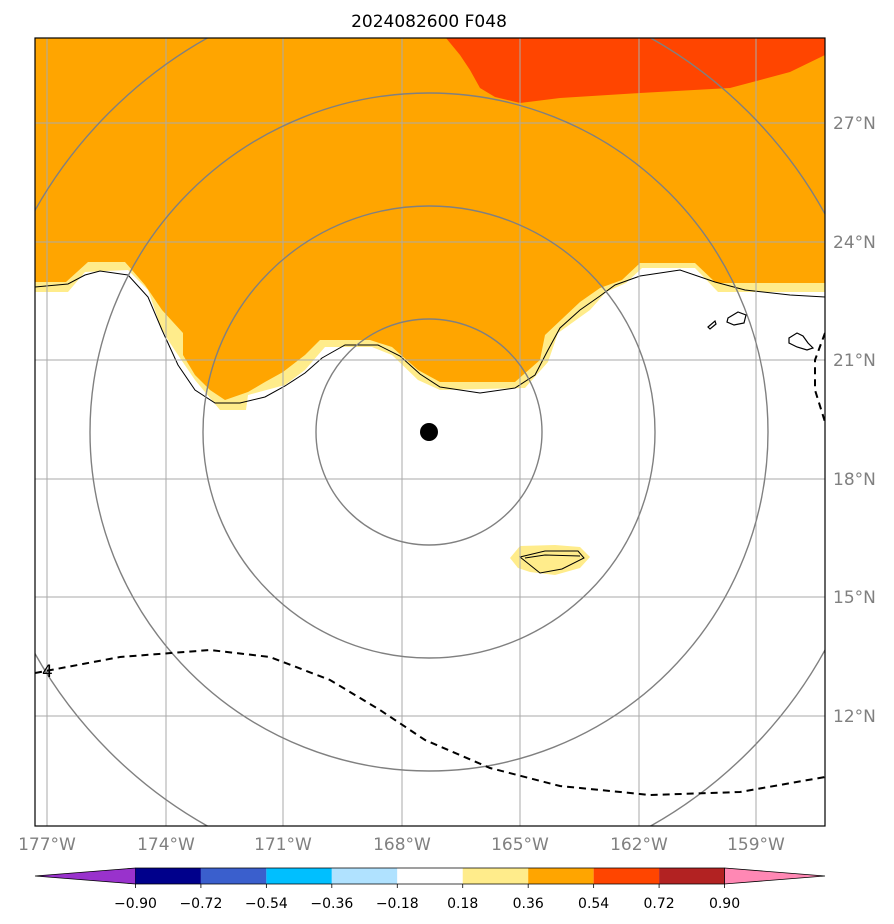  I want to click on lon-label: 177°W, so click(47, 845).